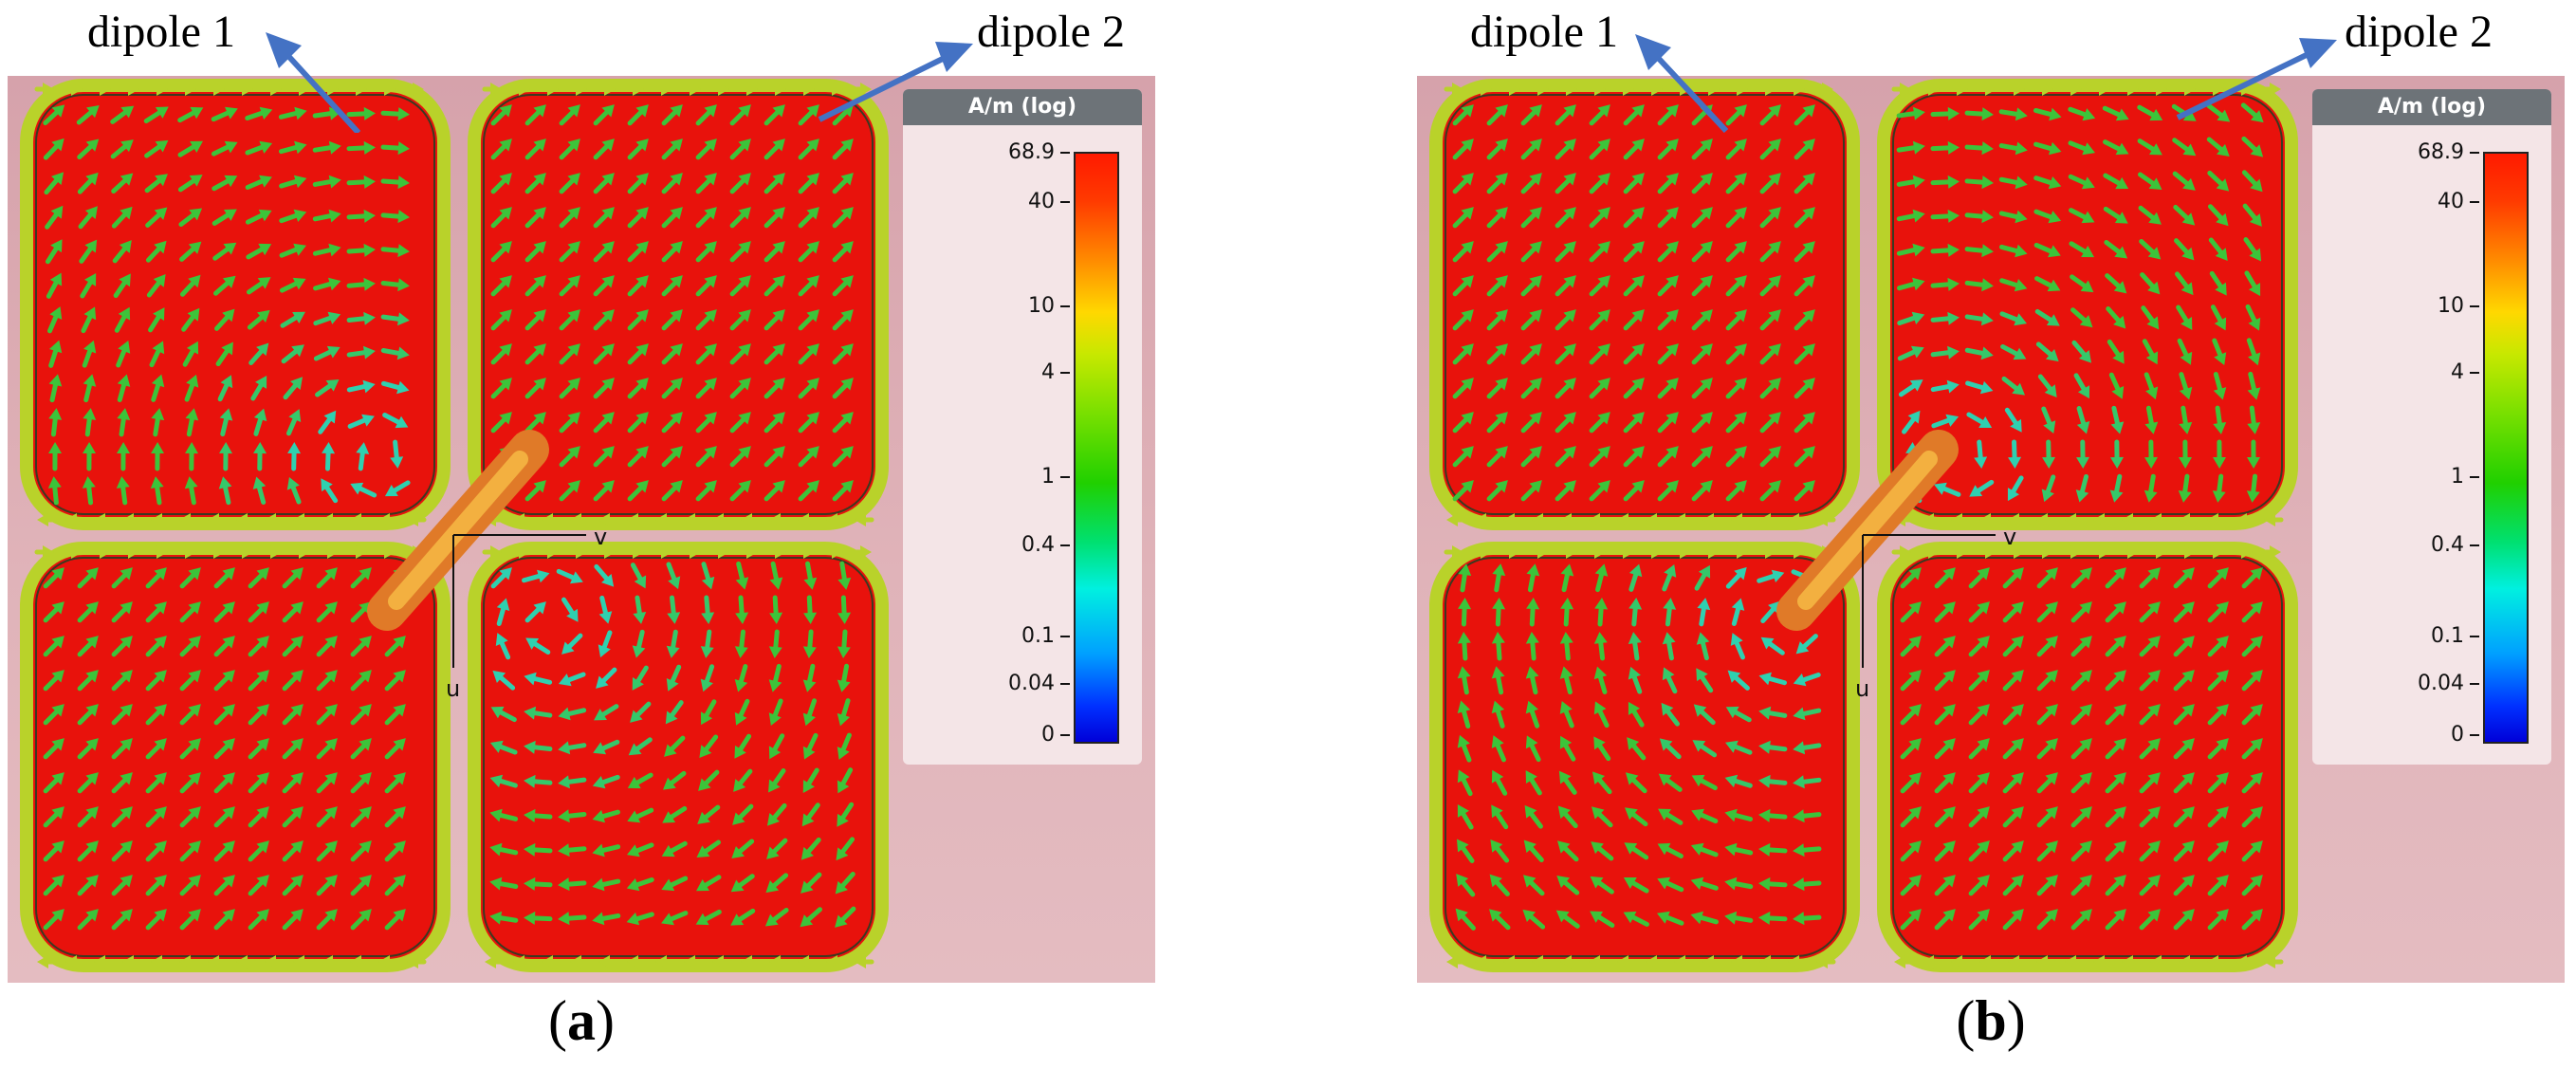 The height and width of the screenshot is (1070, 2576). What do you see at coordinates (1653, 52) in the screenshot?
I see `dipole-1-arrowhead` at bounding box center [1653, 52].